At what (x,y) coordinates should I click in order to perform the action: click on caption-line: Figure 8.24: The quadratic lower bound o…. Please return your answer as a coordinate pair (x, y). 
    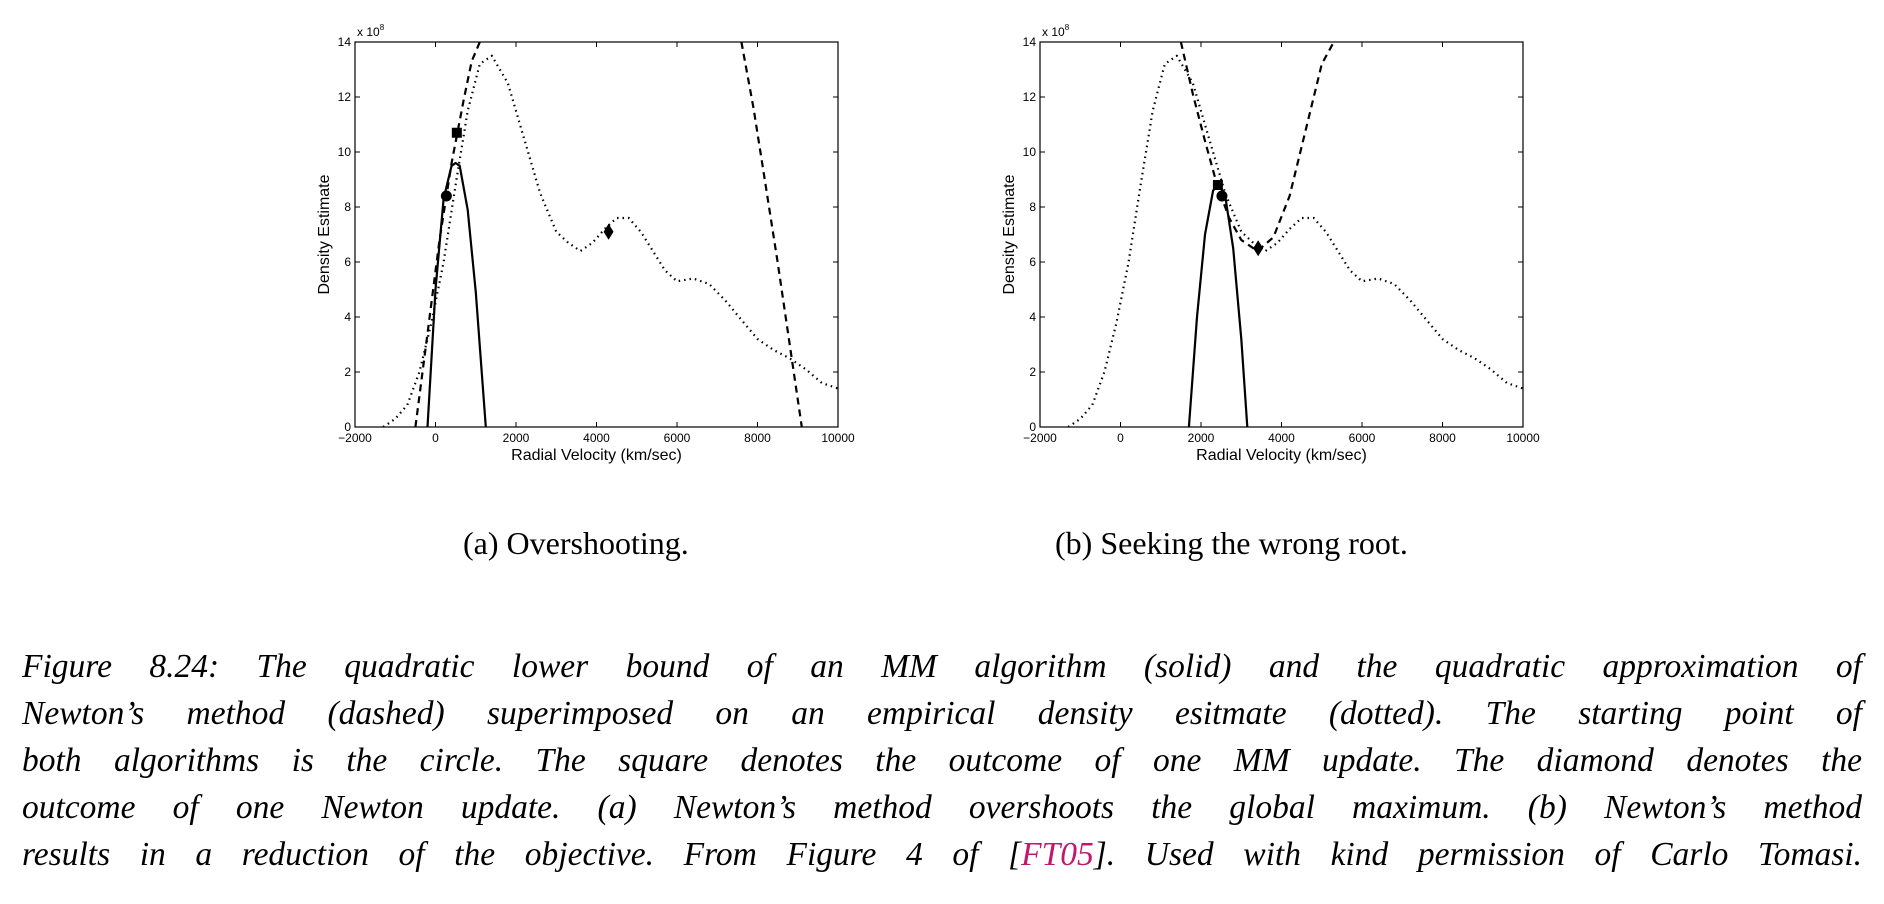
    Looking at the image, I should click on (942, 666).